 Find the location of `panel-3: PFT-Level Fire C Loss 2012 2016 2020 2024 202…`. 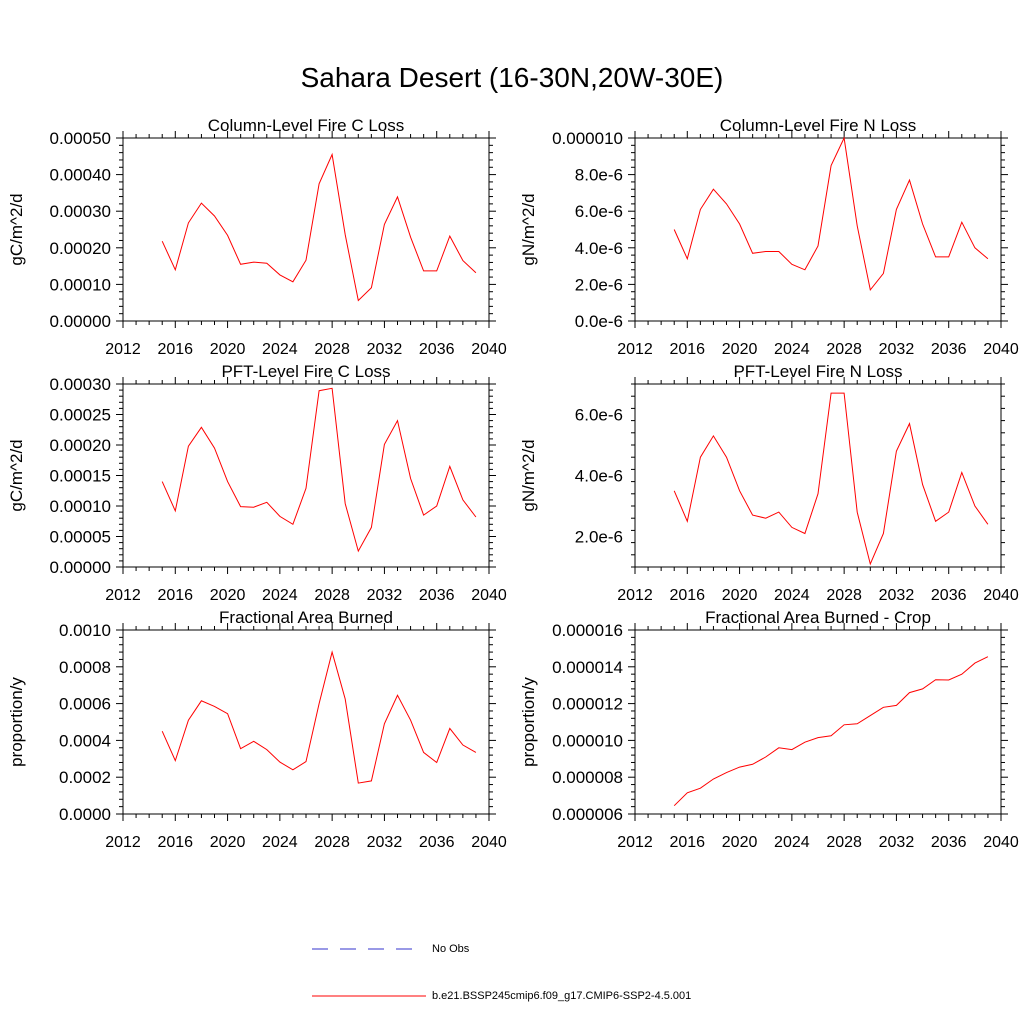

panel-3: PFT-Level Fire C Loss 2012 2016 2020 2024 202… is located at coordinates (257, 483).